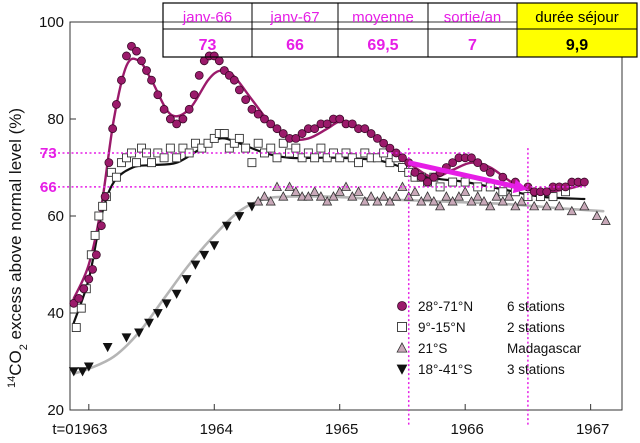 This screenshot has height=443, width=640. Describe the element at coordinates (48, 153) in the screenshot. I see `ref-label-73: 73` at that location.